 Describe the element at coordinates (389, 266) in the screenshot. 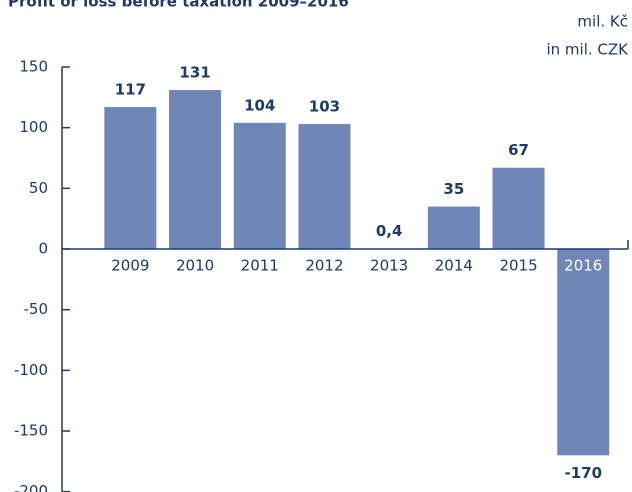

I see `x-tick-label: 2013` at that location.